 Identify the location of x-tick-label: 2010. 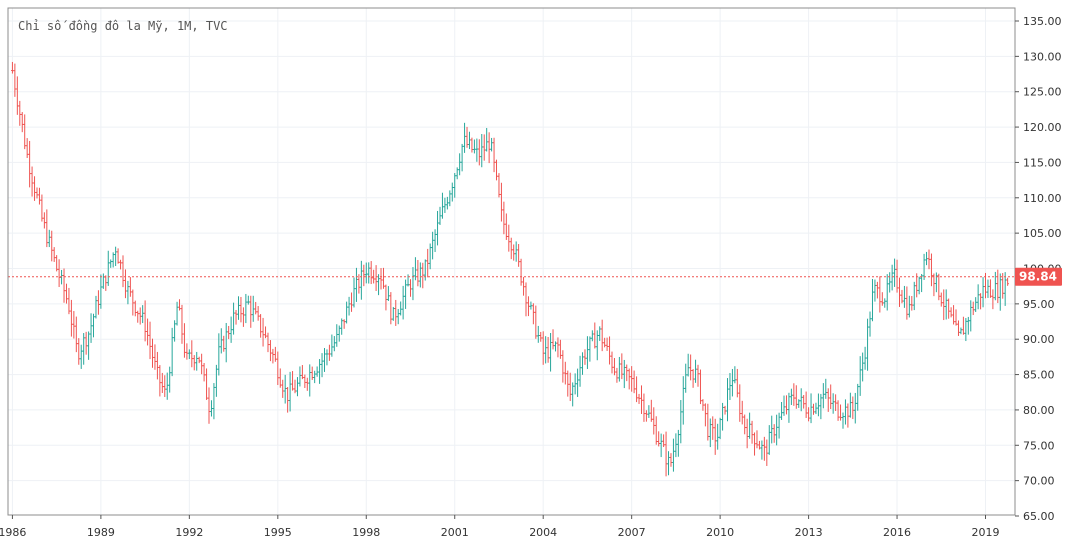
(720, 532).